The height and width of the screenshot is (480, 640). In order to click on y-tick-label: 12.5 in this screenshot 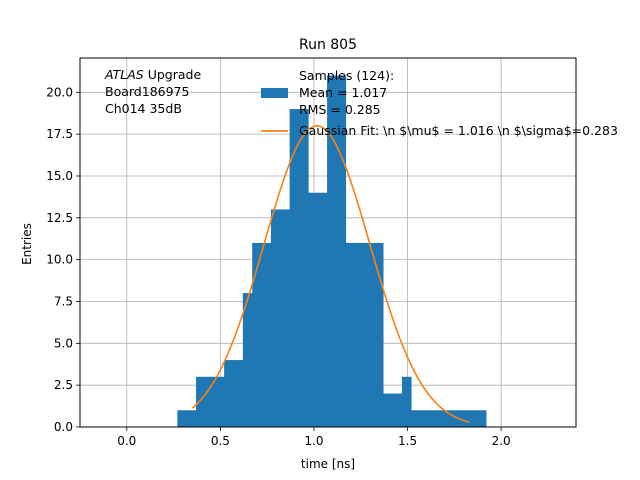, I will do `click(59, 218)`.